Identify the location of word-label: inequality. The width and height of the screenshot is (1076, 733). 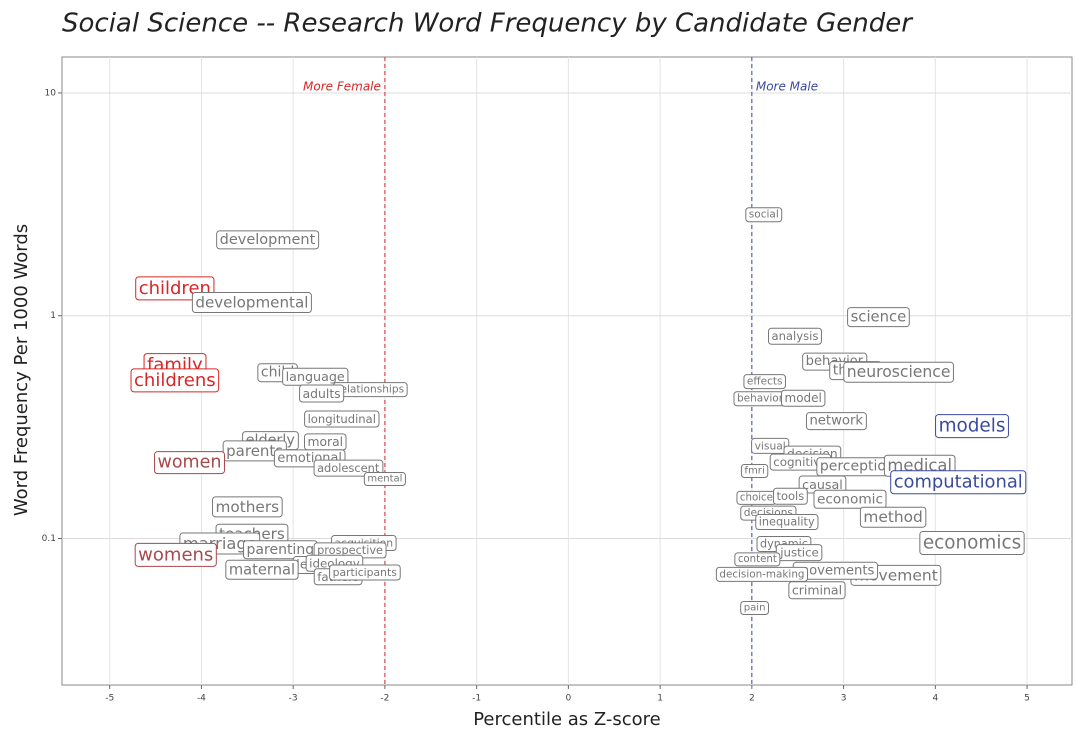
(787, 521).